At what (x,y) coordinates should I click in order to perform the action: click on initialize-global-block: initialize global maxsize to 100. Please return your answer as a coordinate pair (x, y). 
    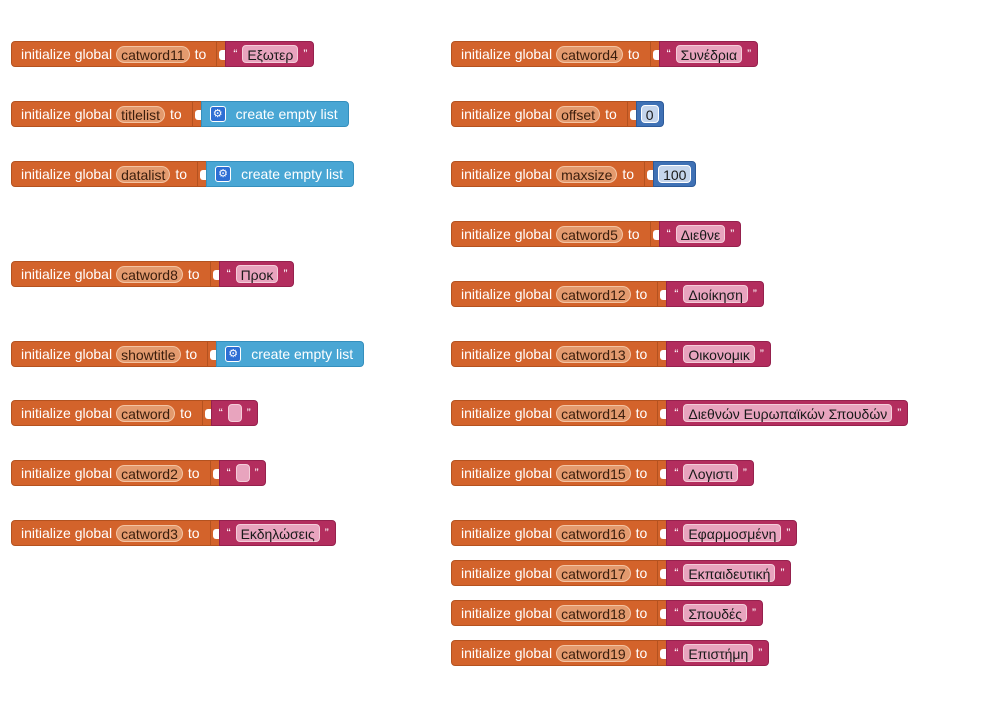
    Looking at the image, I should click on (574, 174).